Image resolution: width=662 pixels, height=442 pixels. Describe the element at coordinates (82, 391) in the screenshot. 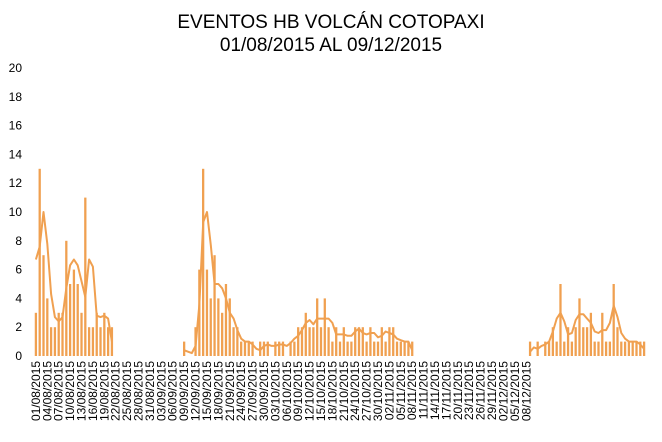

I see `x-tick-label: 13/08/2015` at that location.